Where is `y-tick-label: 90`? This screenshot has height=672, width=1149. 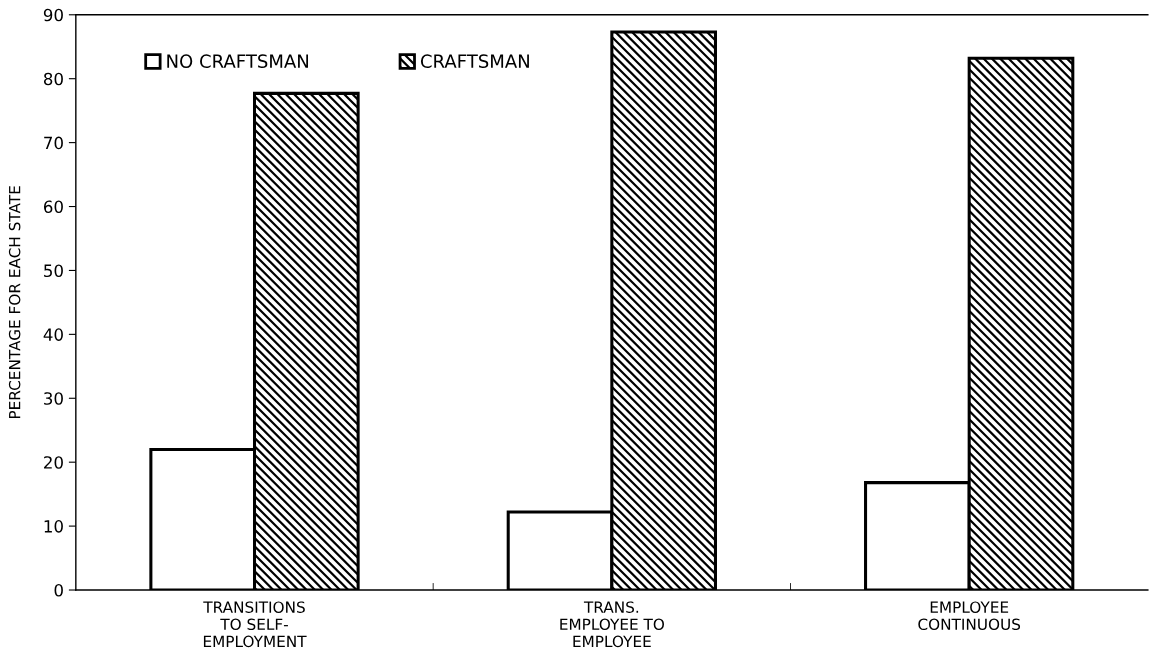
y-tick-label: 90 is located at coordinates (53, 15).